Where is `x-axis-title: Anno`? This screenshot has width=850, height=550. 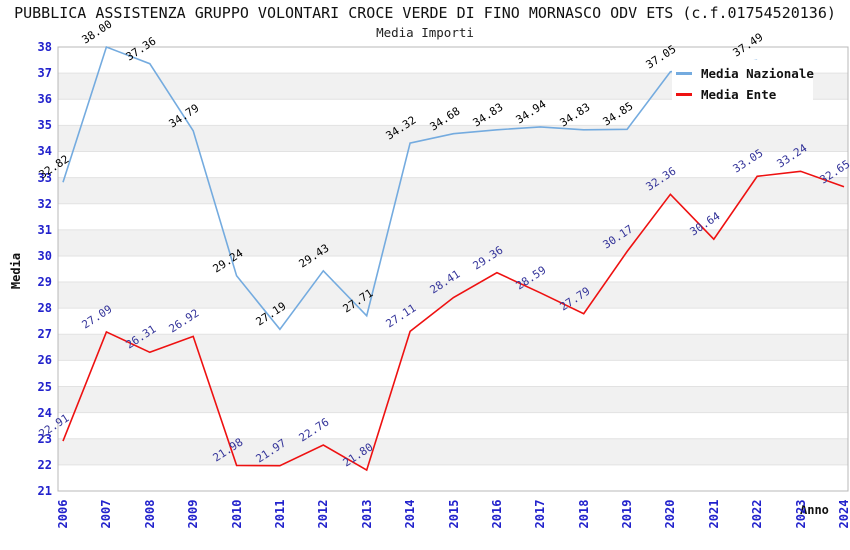 x-axis-title: Anno is located at coordinates (814, 510).